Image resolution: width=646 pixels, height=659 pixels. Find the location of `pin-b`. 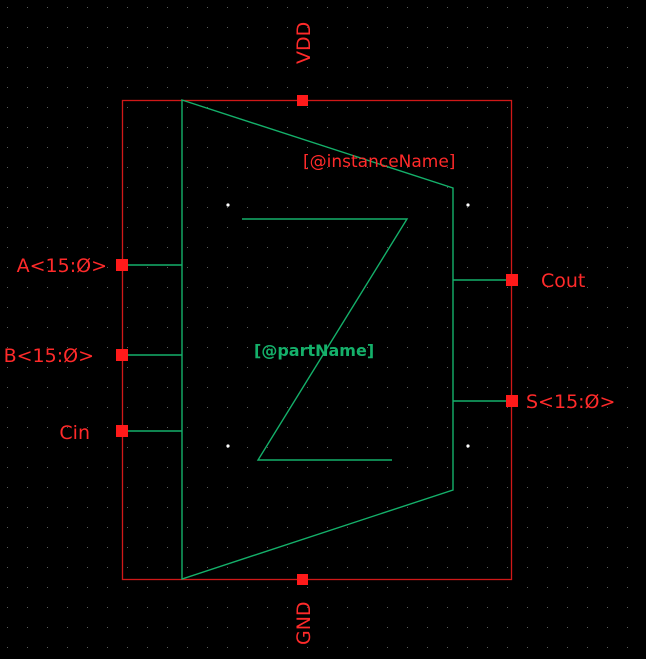

pin-b is located at coordinates (122, 355).